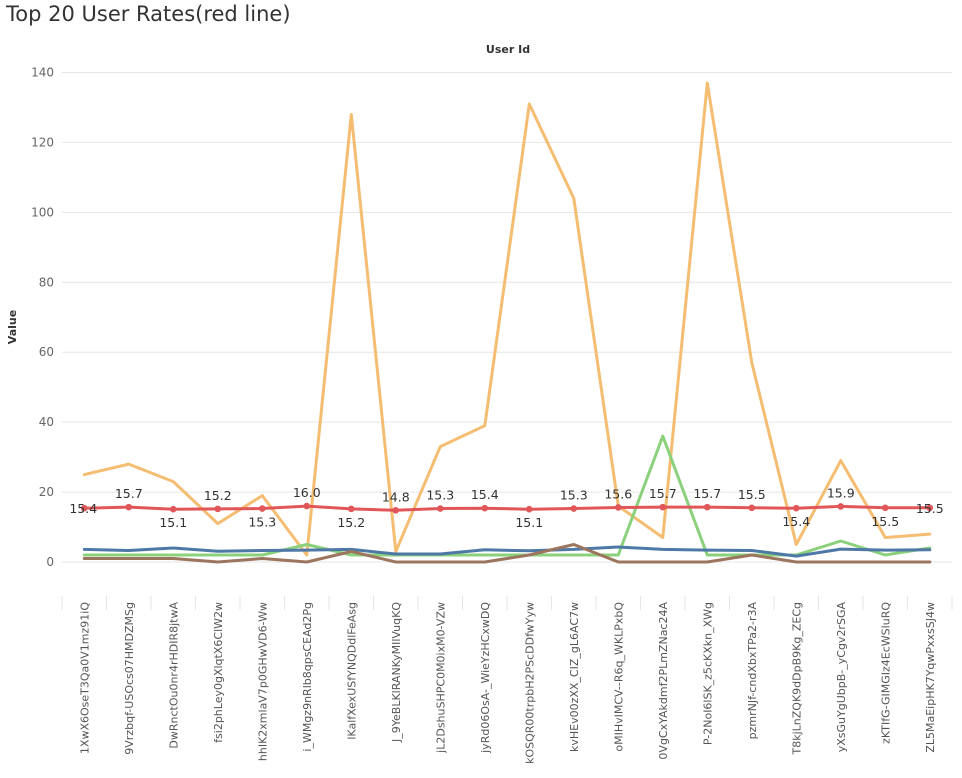 The width and height of the screenshot is (962, 778). I want to click on y-tick-label: 120, so click(42, 142).